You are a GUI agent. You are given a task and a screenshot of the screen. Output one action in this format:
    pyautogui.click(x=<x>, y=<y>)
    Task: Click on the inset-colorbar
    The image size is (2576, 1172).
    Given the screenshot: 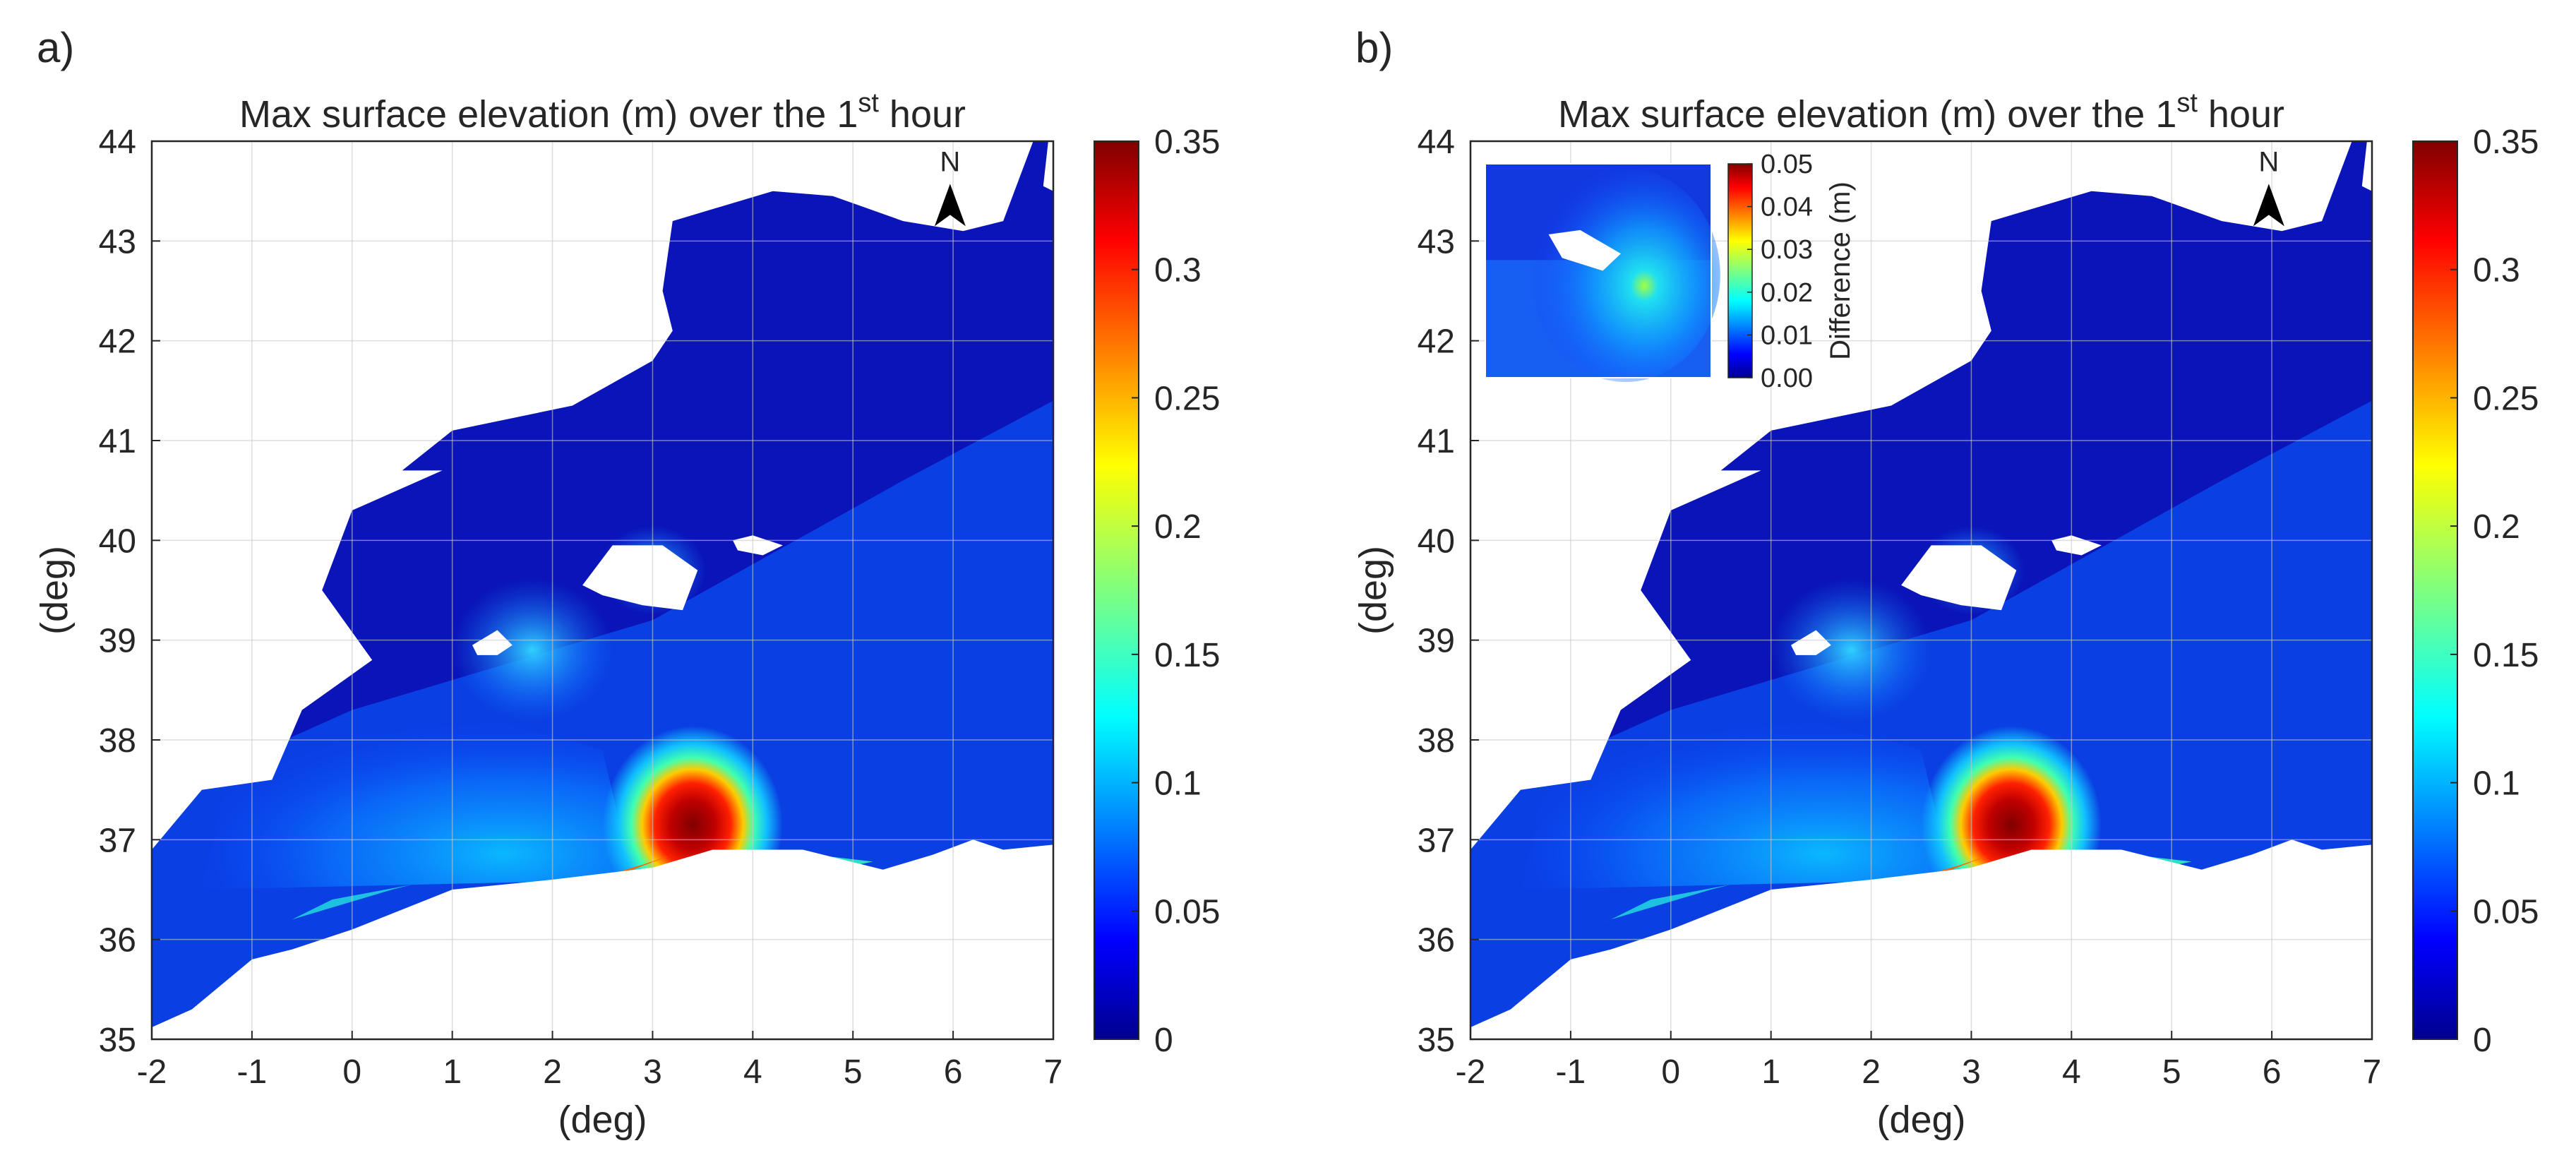 What is the action you would take?
    pyautogui.click(x=1740, y=270)
    